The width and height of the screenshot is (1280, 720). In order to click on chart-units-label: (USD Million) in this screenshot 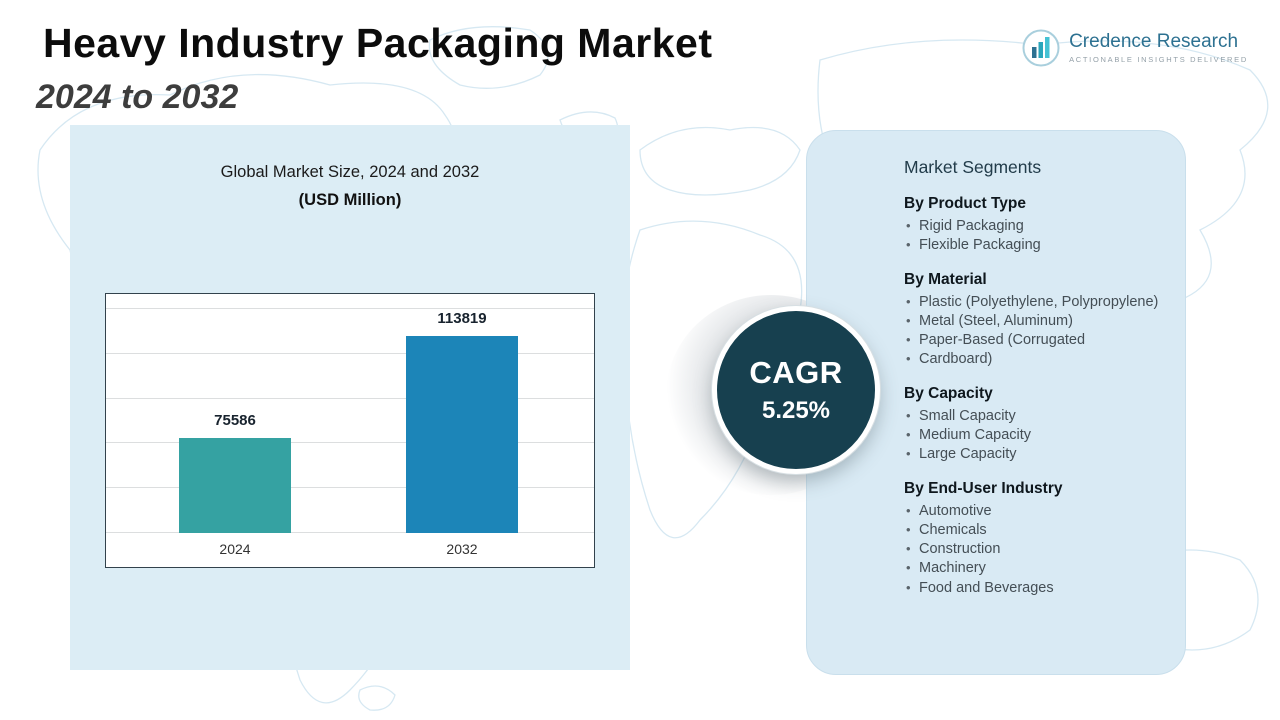, I will do `click(350, 200)`.